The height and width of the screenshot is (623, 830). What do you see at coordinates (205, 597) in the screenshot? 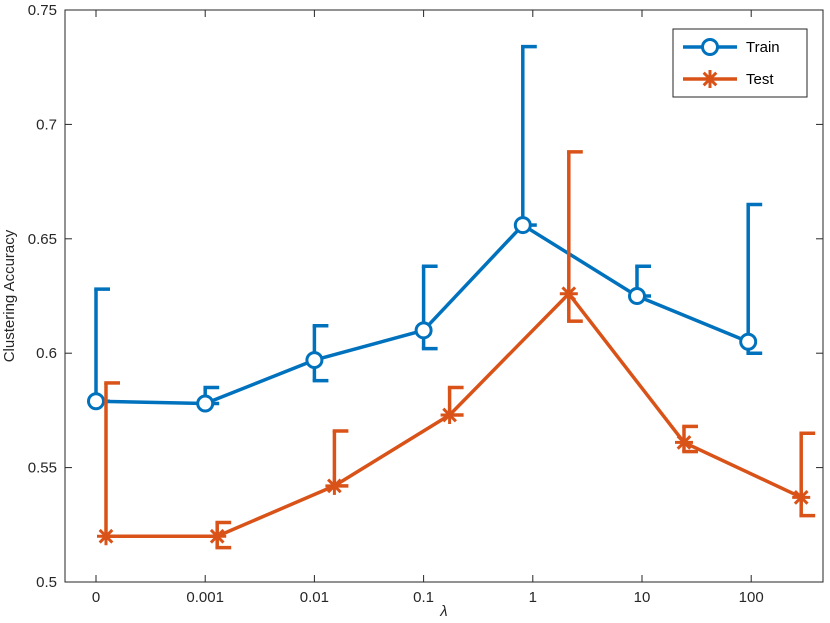
I see `x-tick-label: 0.001` at bounding box center [205, 597].